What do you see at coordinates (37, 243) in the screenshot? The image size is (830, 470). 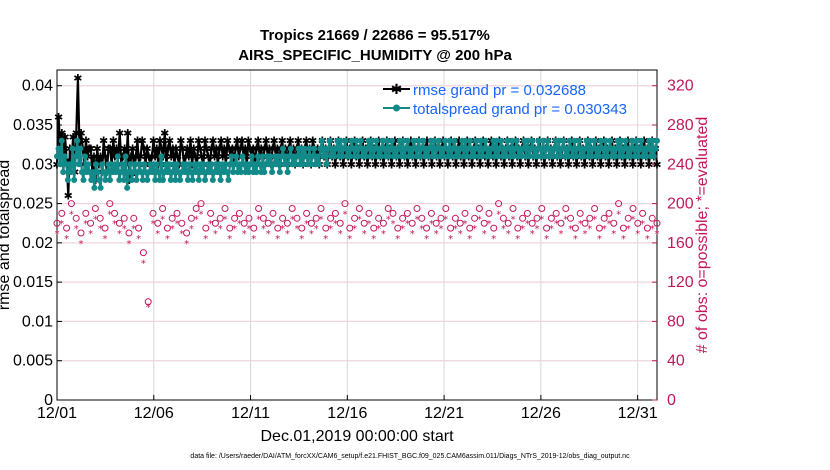 I see `y-tick-label: 0.02` at bounding box center [37, 243].